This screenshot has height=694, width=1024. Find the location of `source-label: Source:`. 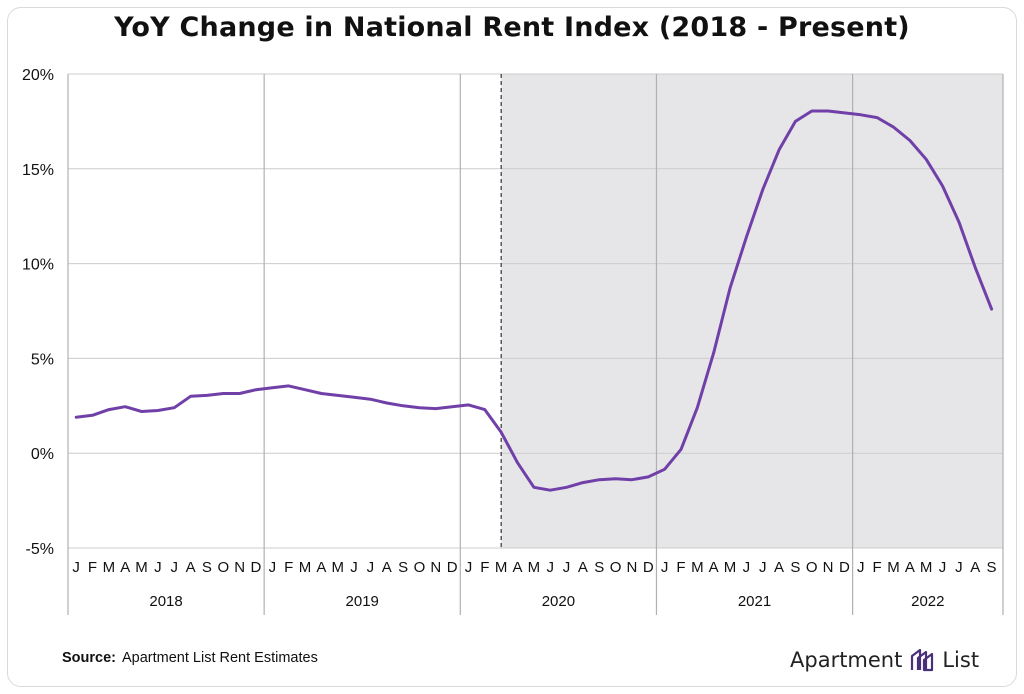

source-label: Source: is located at coordinates (89, 658).